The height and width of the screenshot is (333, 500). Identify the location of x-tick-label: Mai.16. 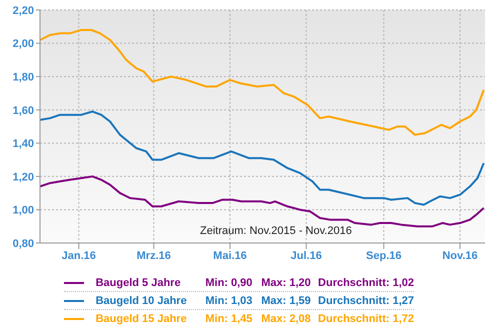
(230, 256).